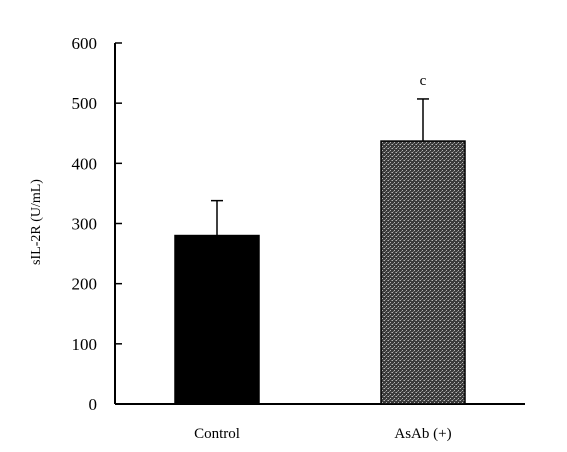 This screenshot has height=452, width=567. I want to click on y-tick-label: 0, so click(93, 404).